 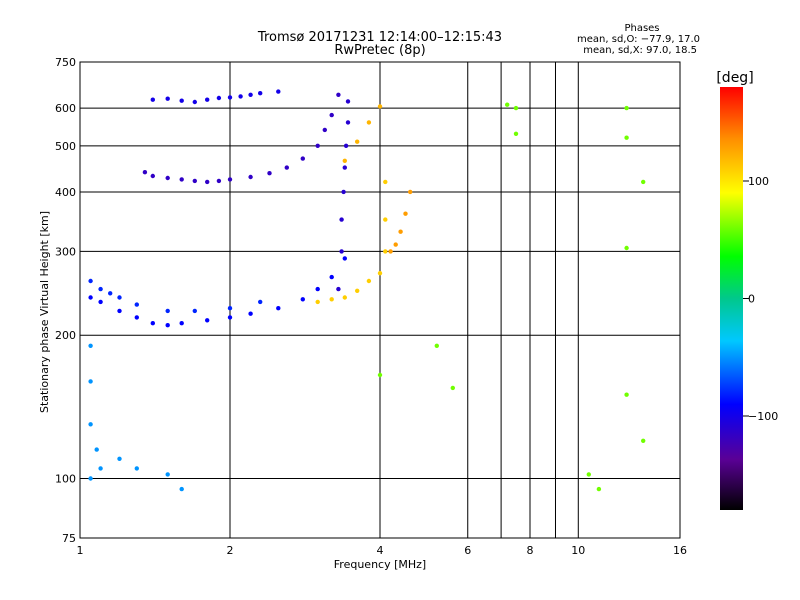 What do you see at coordinates (80, 550) in the screenshot?
I see `x-tick-label: 1` at bounding box center [80, 550].